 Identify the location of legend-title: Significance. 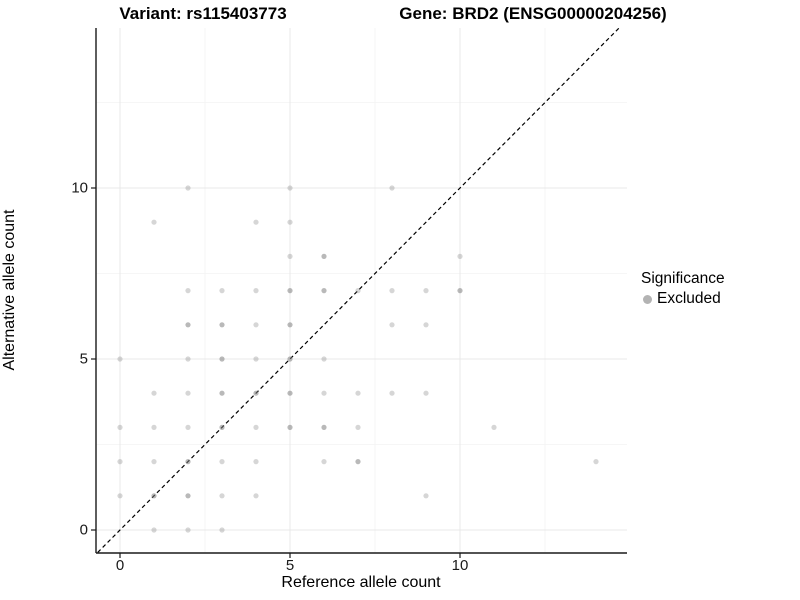
(683, 278).